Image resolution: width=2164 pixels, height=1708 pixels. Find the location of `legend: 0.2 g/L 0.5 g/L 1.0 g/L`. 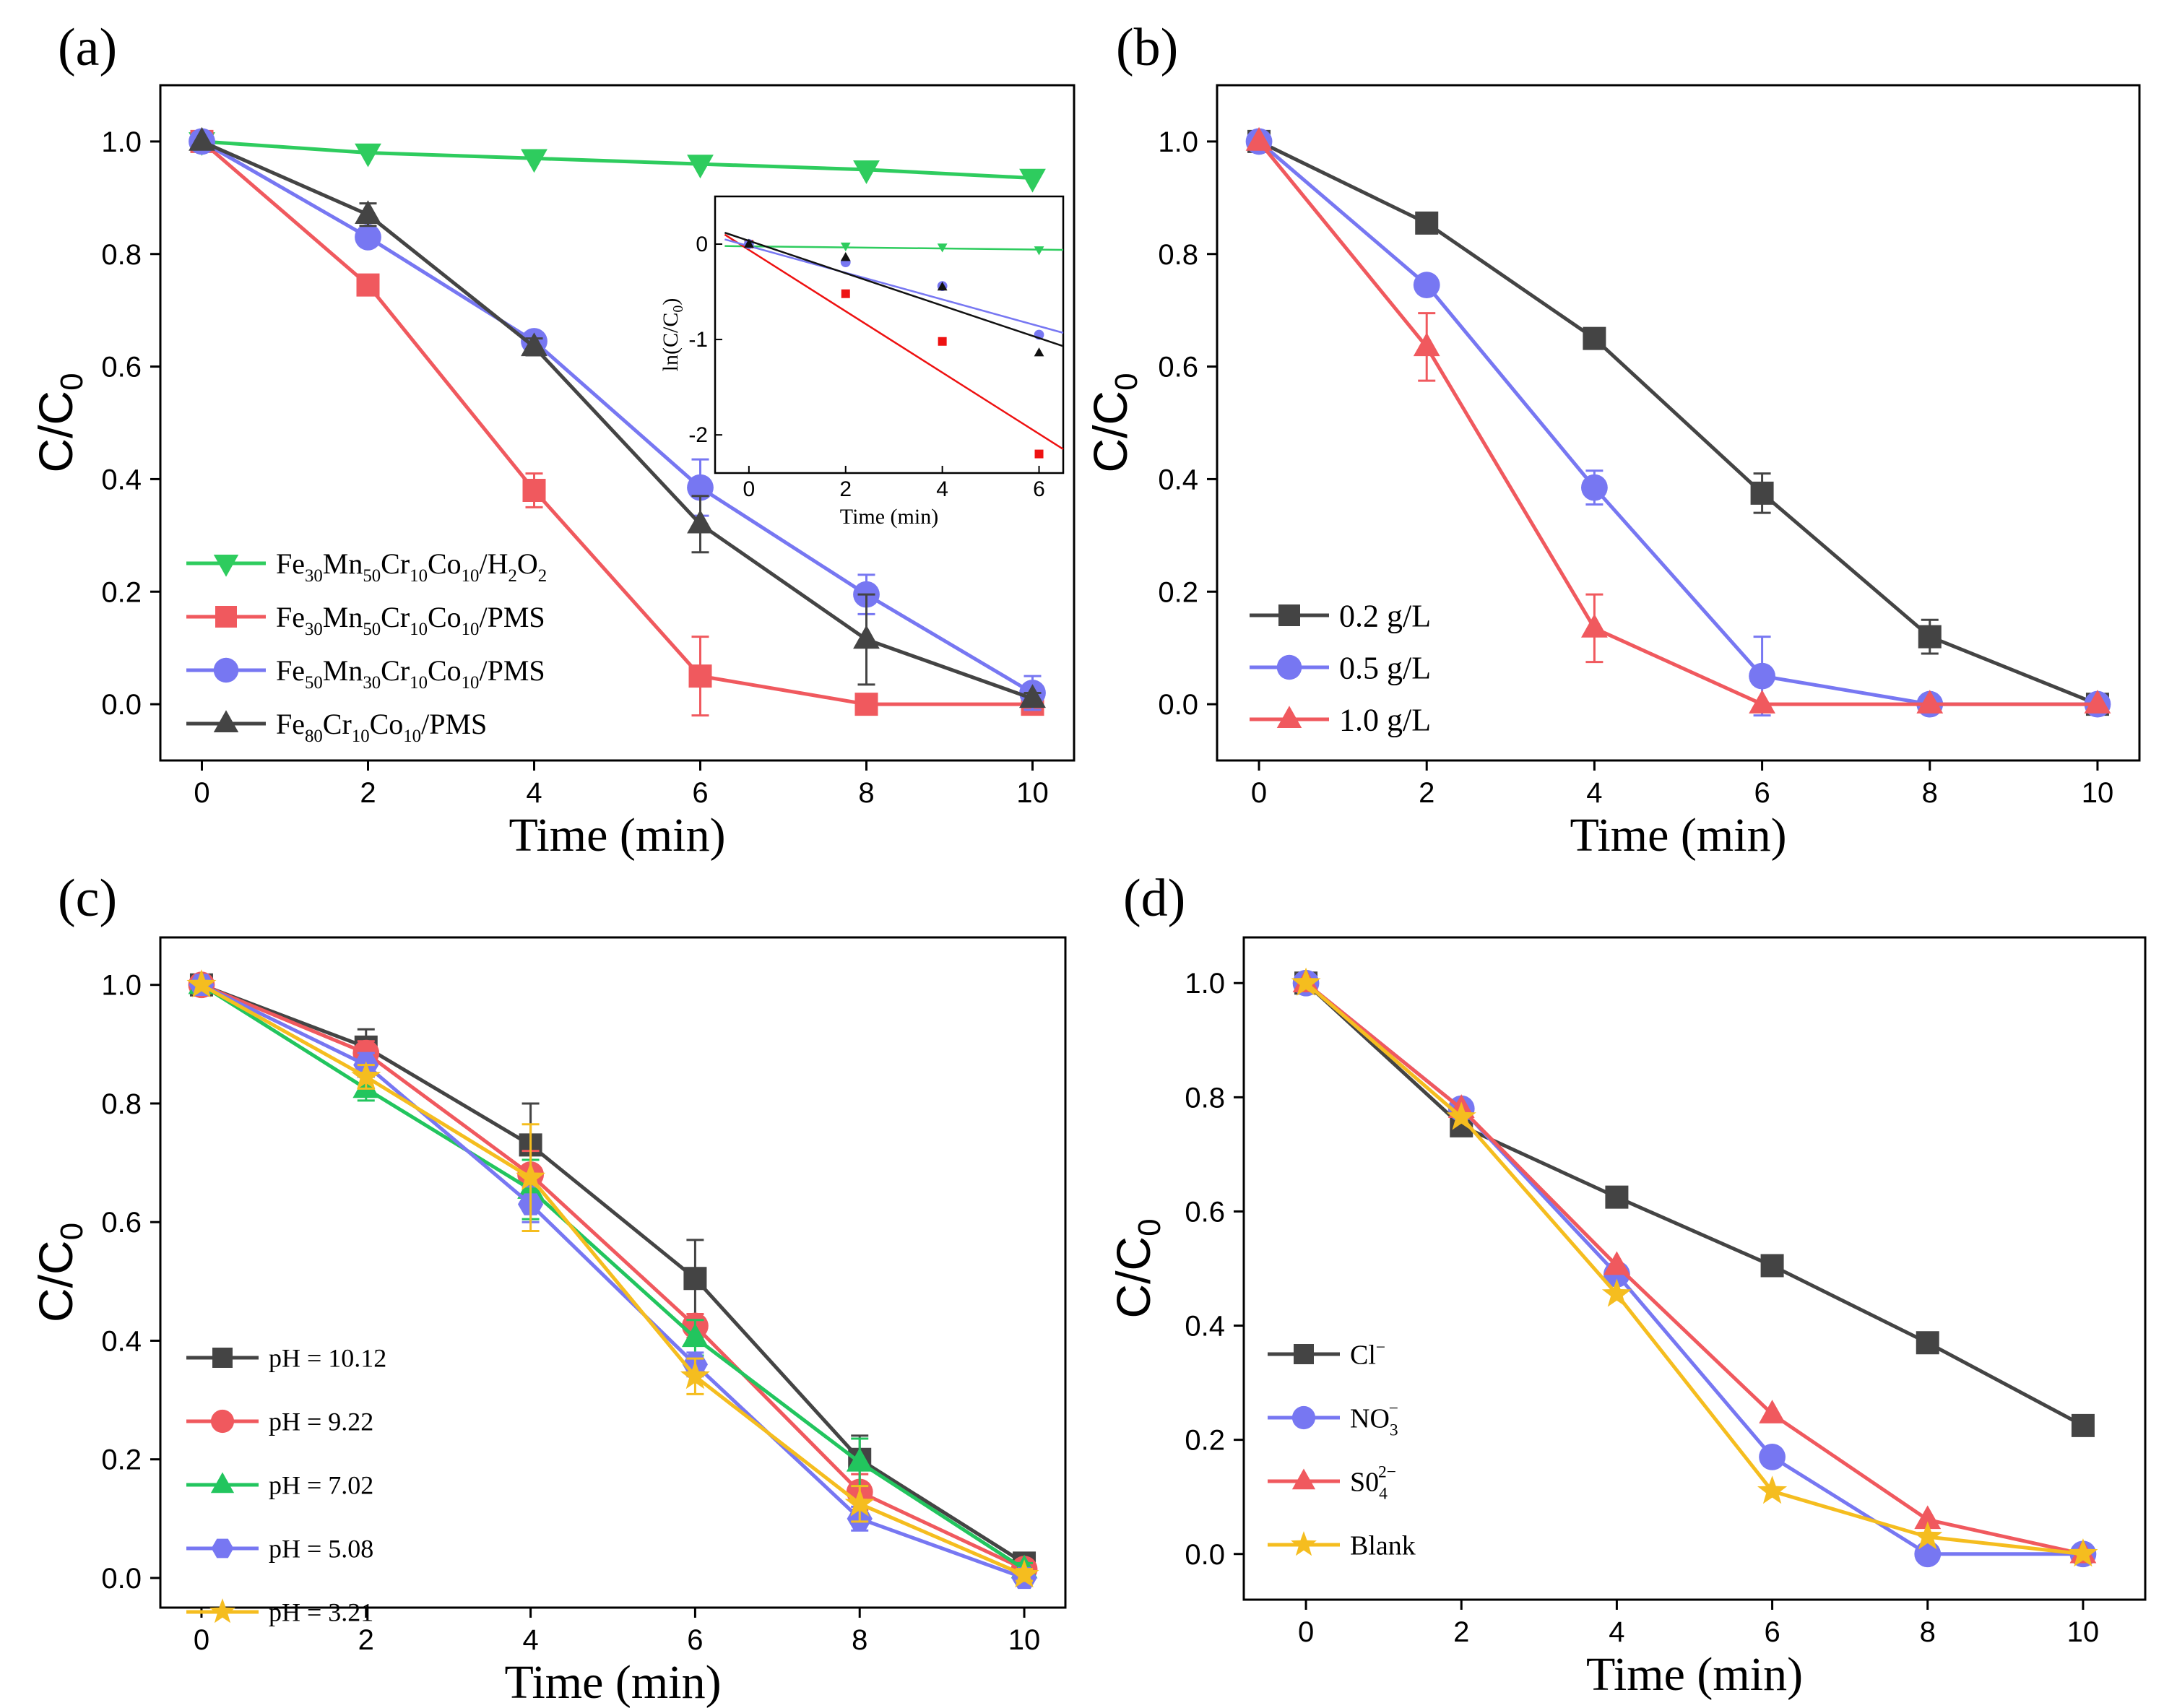

legend: 0.2 g/L 0.5 g/L 1.0 g/L is located at coordinates (1340, 667).